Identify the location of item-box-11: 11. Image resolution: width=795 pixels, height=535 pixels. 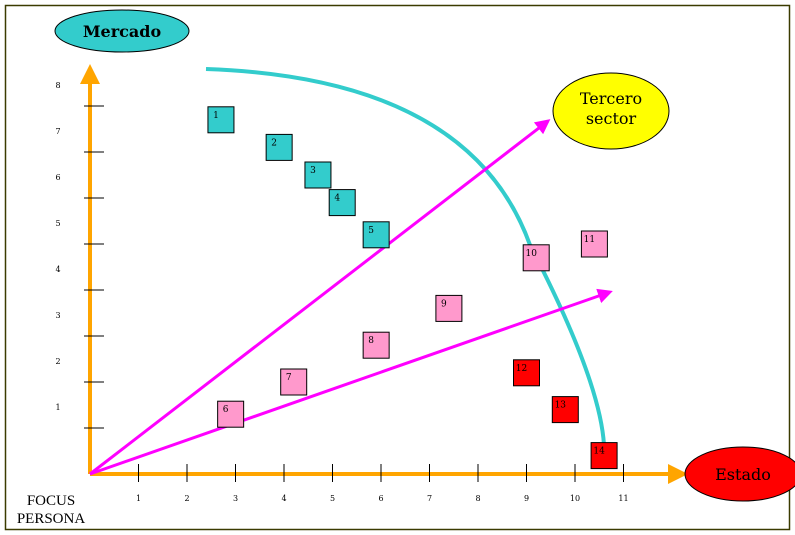
(594, 244).